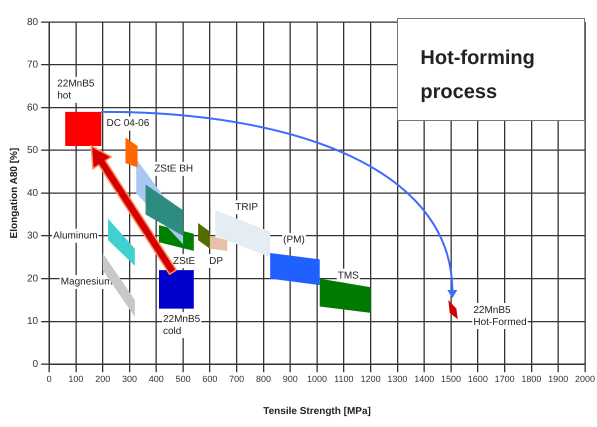 The image size is (597, 427). I want to click on x-tick-label: 1900, so click(558, 379).